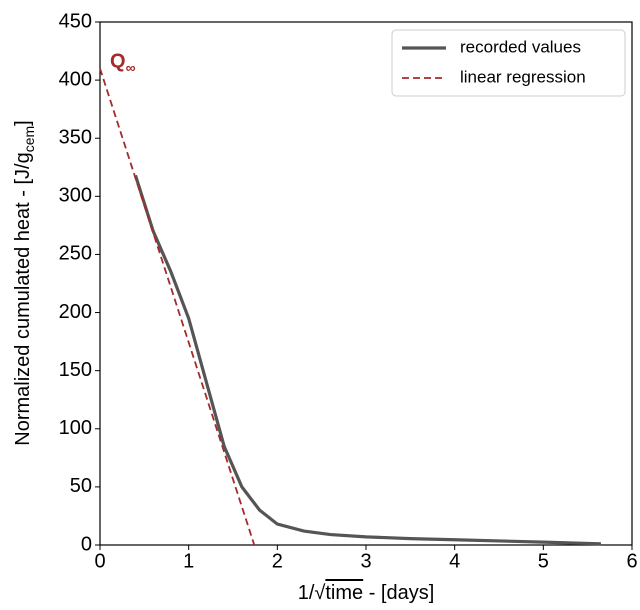 The width and height of the screenshot is (640, 610). Describe the element at coordinates (23, 123) in the screenshot. I see `y-label-part: ]` at that location.